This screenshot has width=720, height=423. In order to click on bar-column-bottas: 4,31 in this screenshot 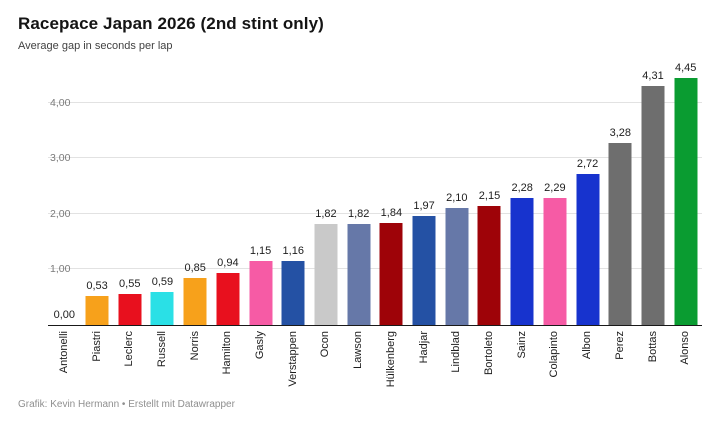, I will do `click(653, 197)`.